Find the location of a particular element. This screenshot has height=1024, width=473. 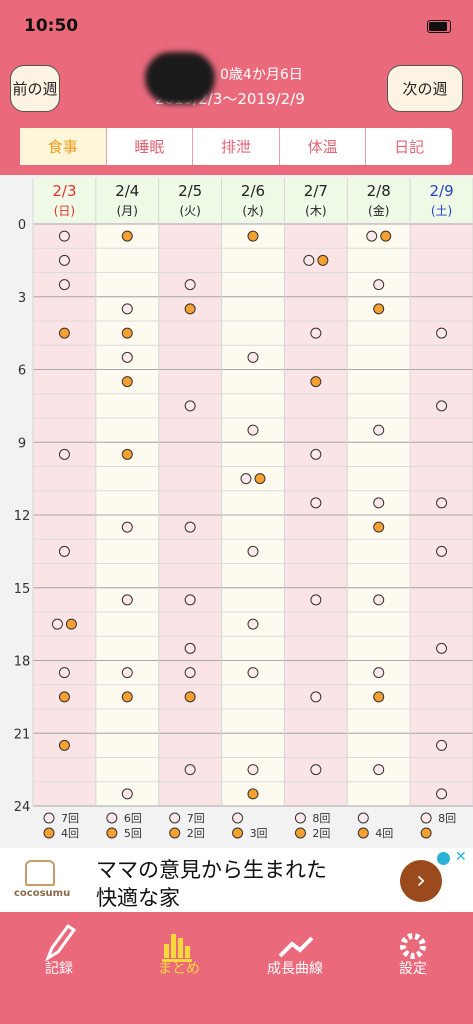

ad-banner: cocosumu ママの意見から生まれた 快適な家 › ✕ is located at coordinates (236, 880).